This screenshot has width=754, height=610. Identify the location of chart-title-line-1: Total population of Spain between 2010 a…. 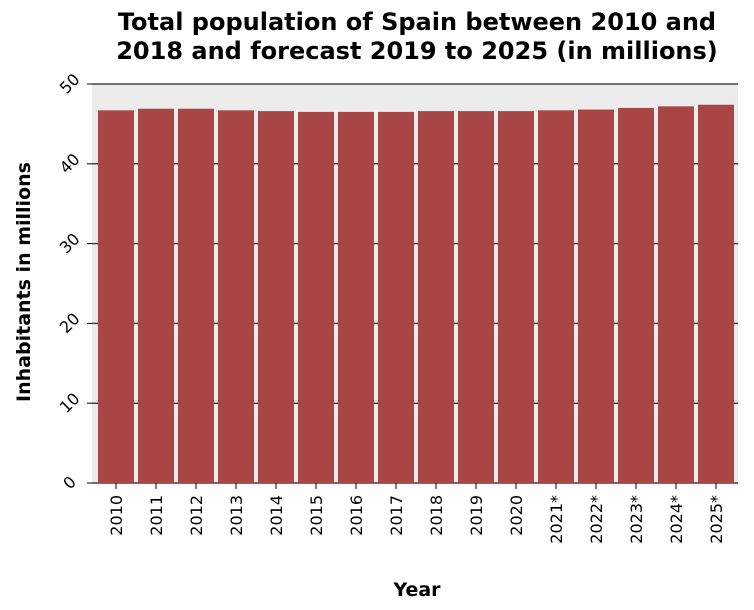
(417, 22).